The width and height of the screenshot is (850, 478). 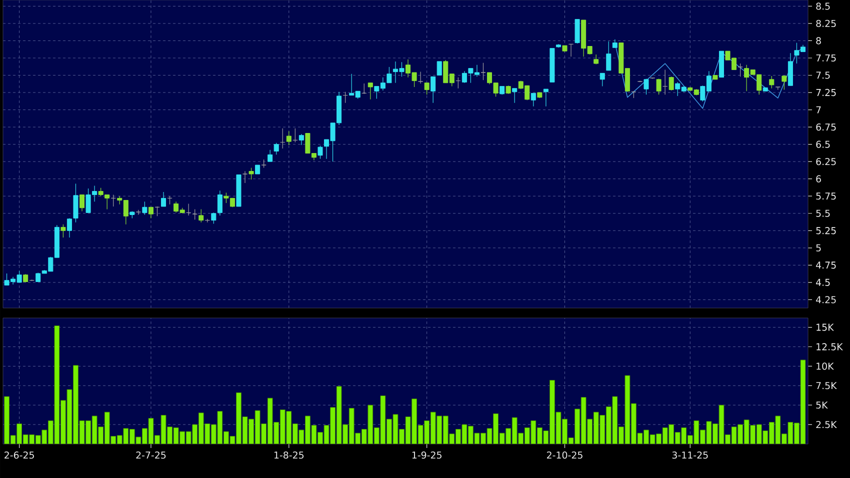 What do you see at coordinates (826, 300) in the screenshot?
I see `y-tick-label: 4.25` at bounding box center [826, 300].